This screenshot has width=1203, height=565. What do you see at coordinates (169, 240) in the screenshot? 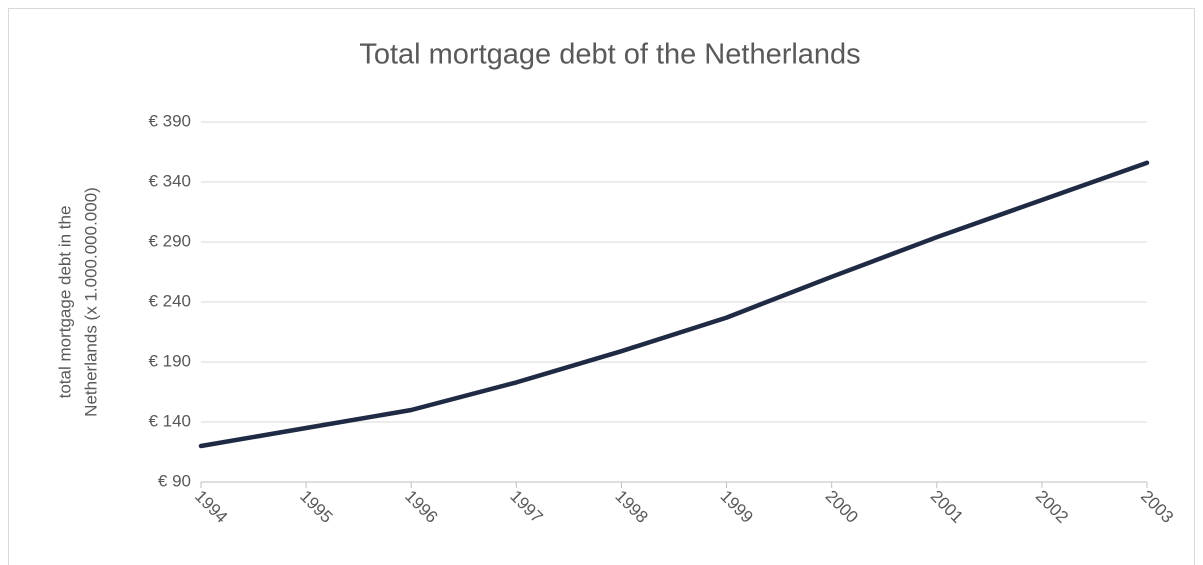
I see `y-tick-label: € 290` at bounding box center [169, 240].